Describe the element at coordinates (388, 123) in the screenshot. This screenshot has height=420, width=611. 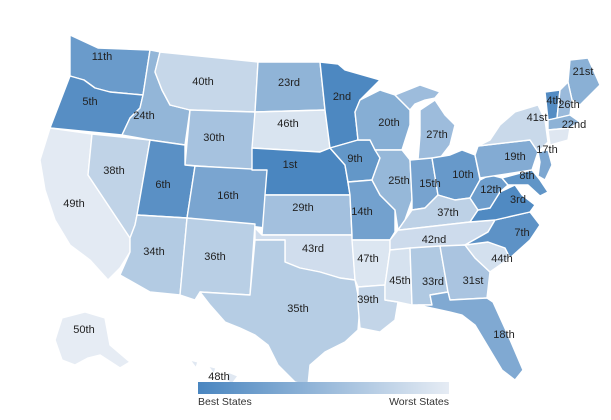
I see `rank-label-WI: 20th` at that location.